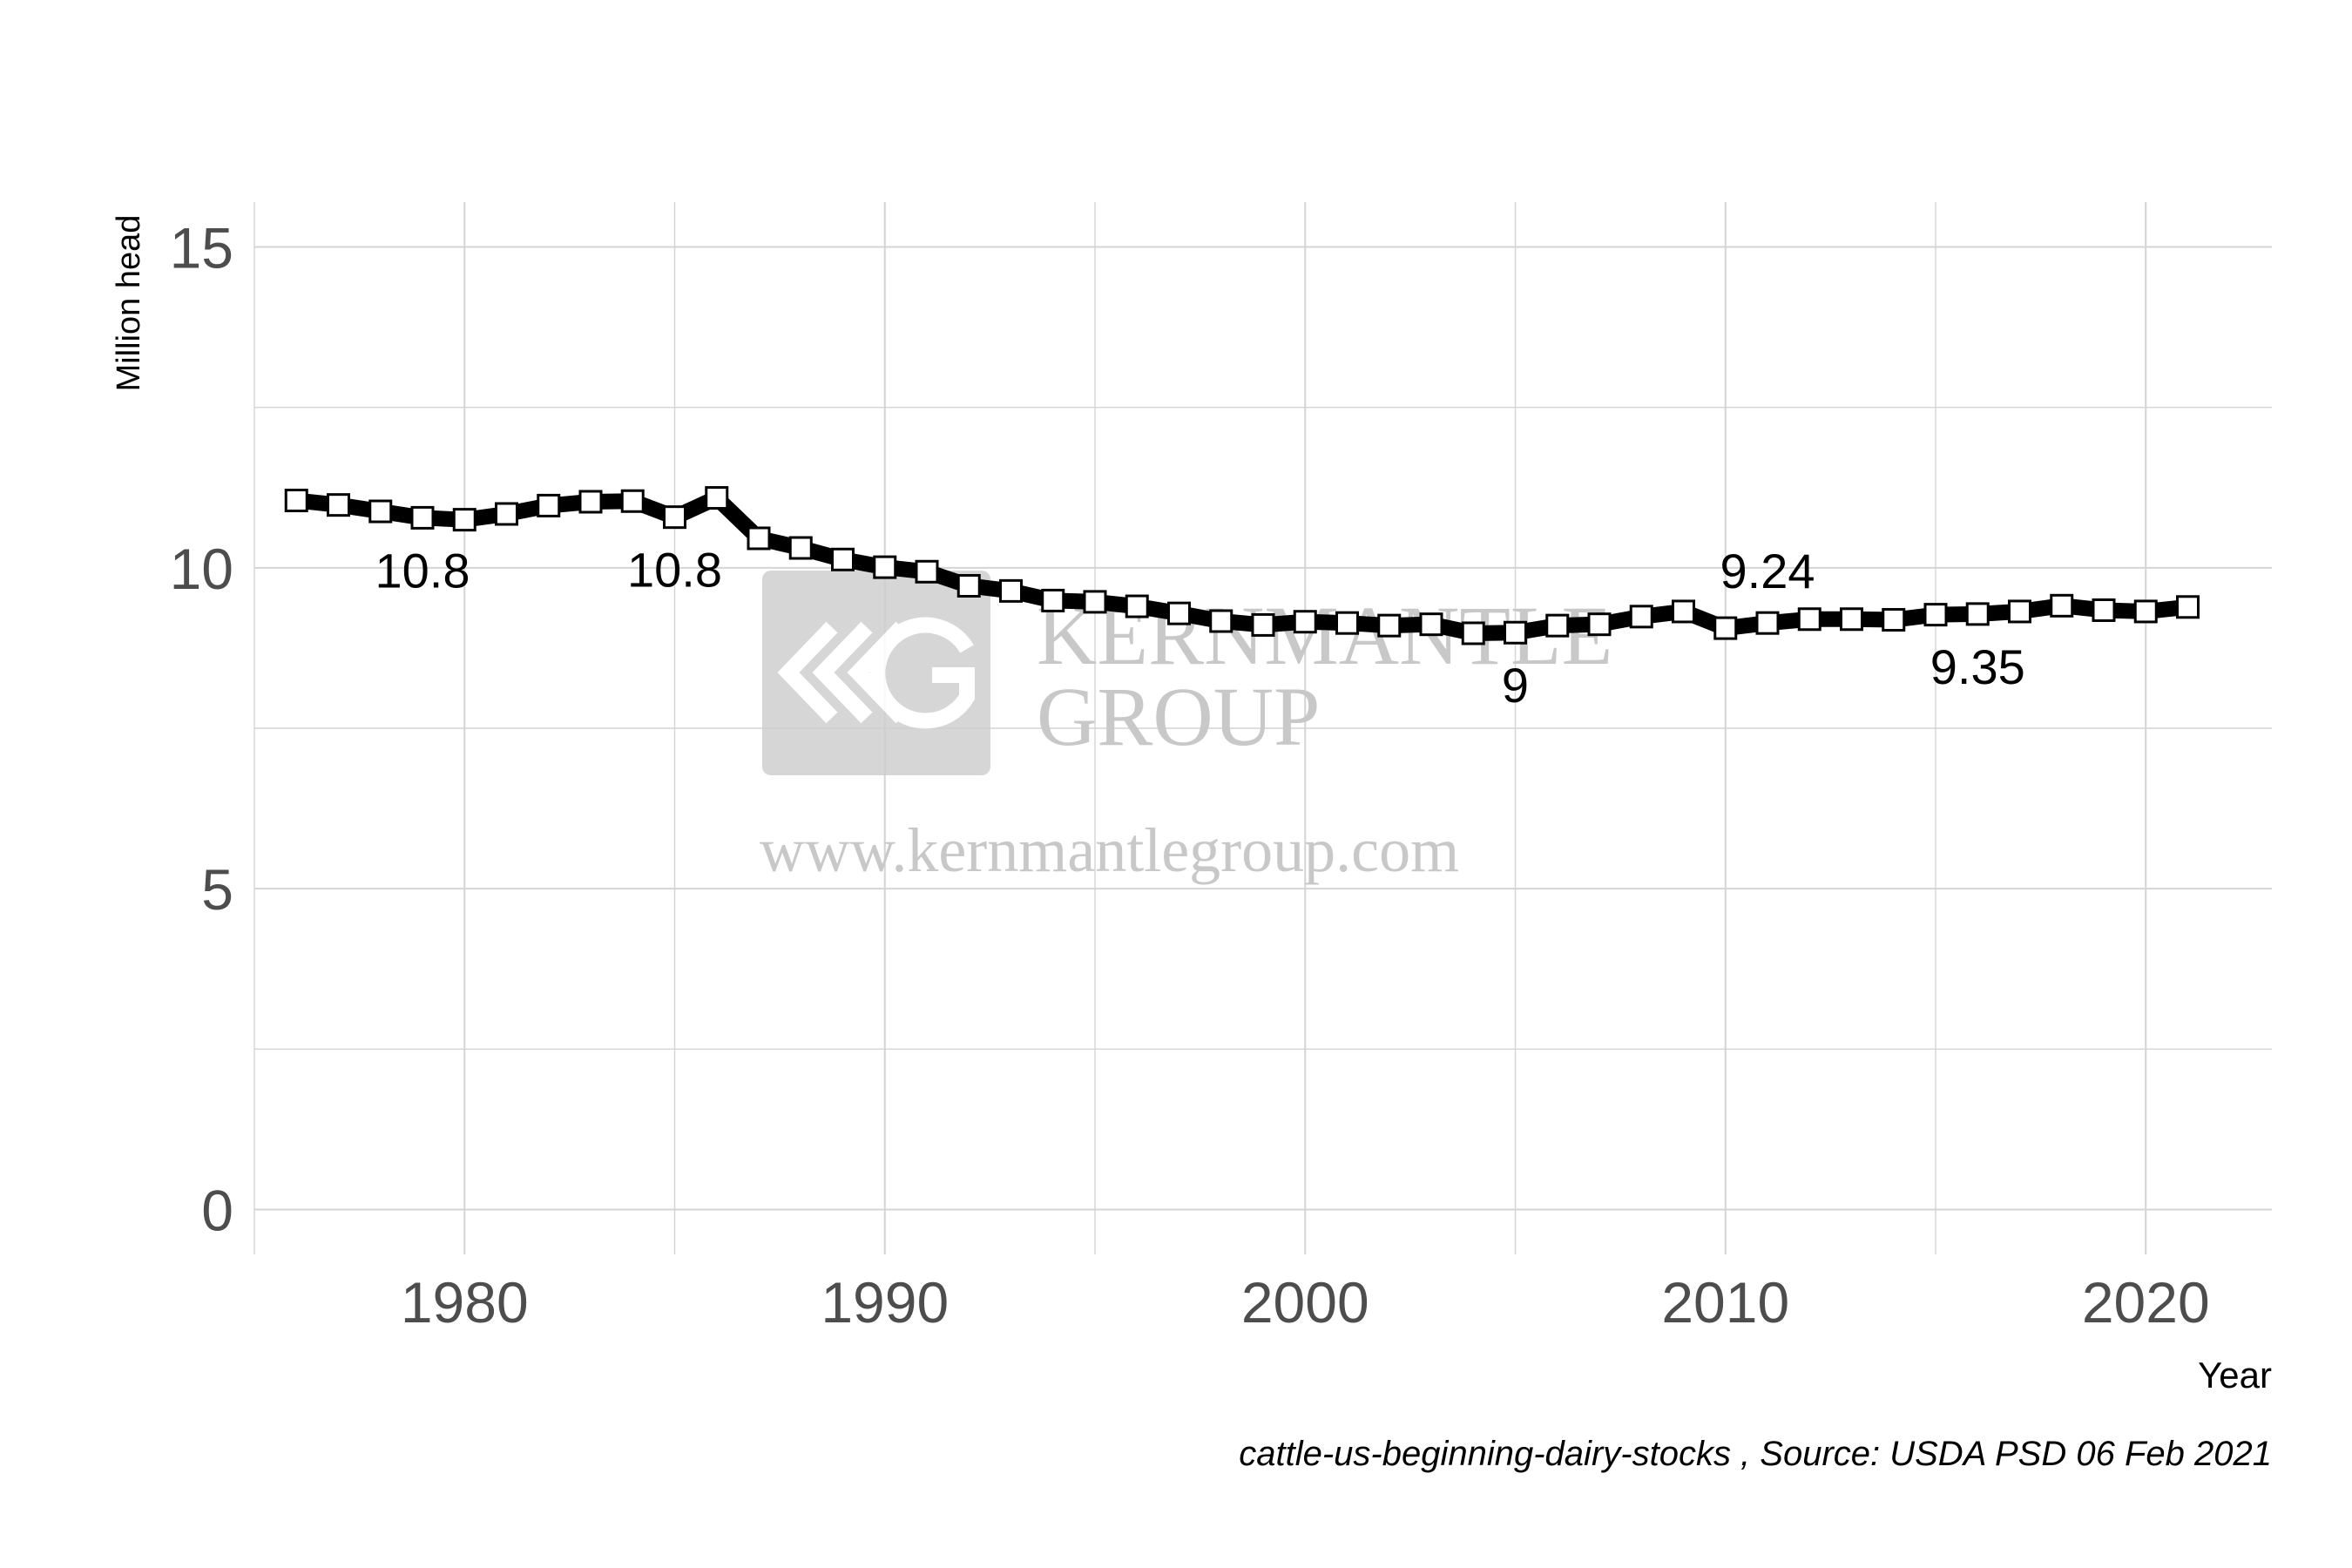 The height and width of the screenshot is (1568, 2352). What do you see at coordinates (1977, 667) in the screenshot?
I see `data-label: 9.35` at bounding box center [1977, 667].